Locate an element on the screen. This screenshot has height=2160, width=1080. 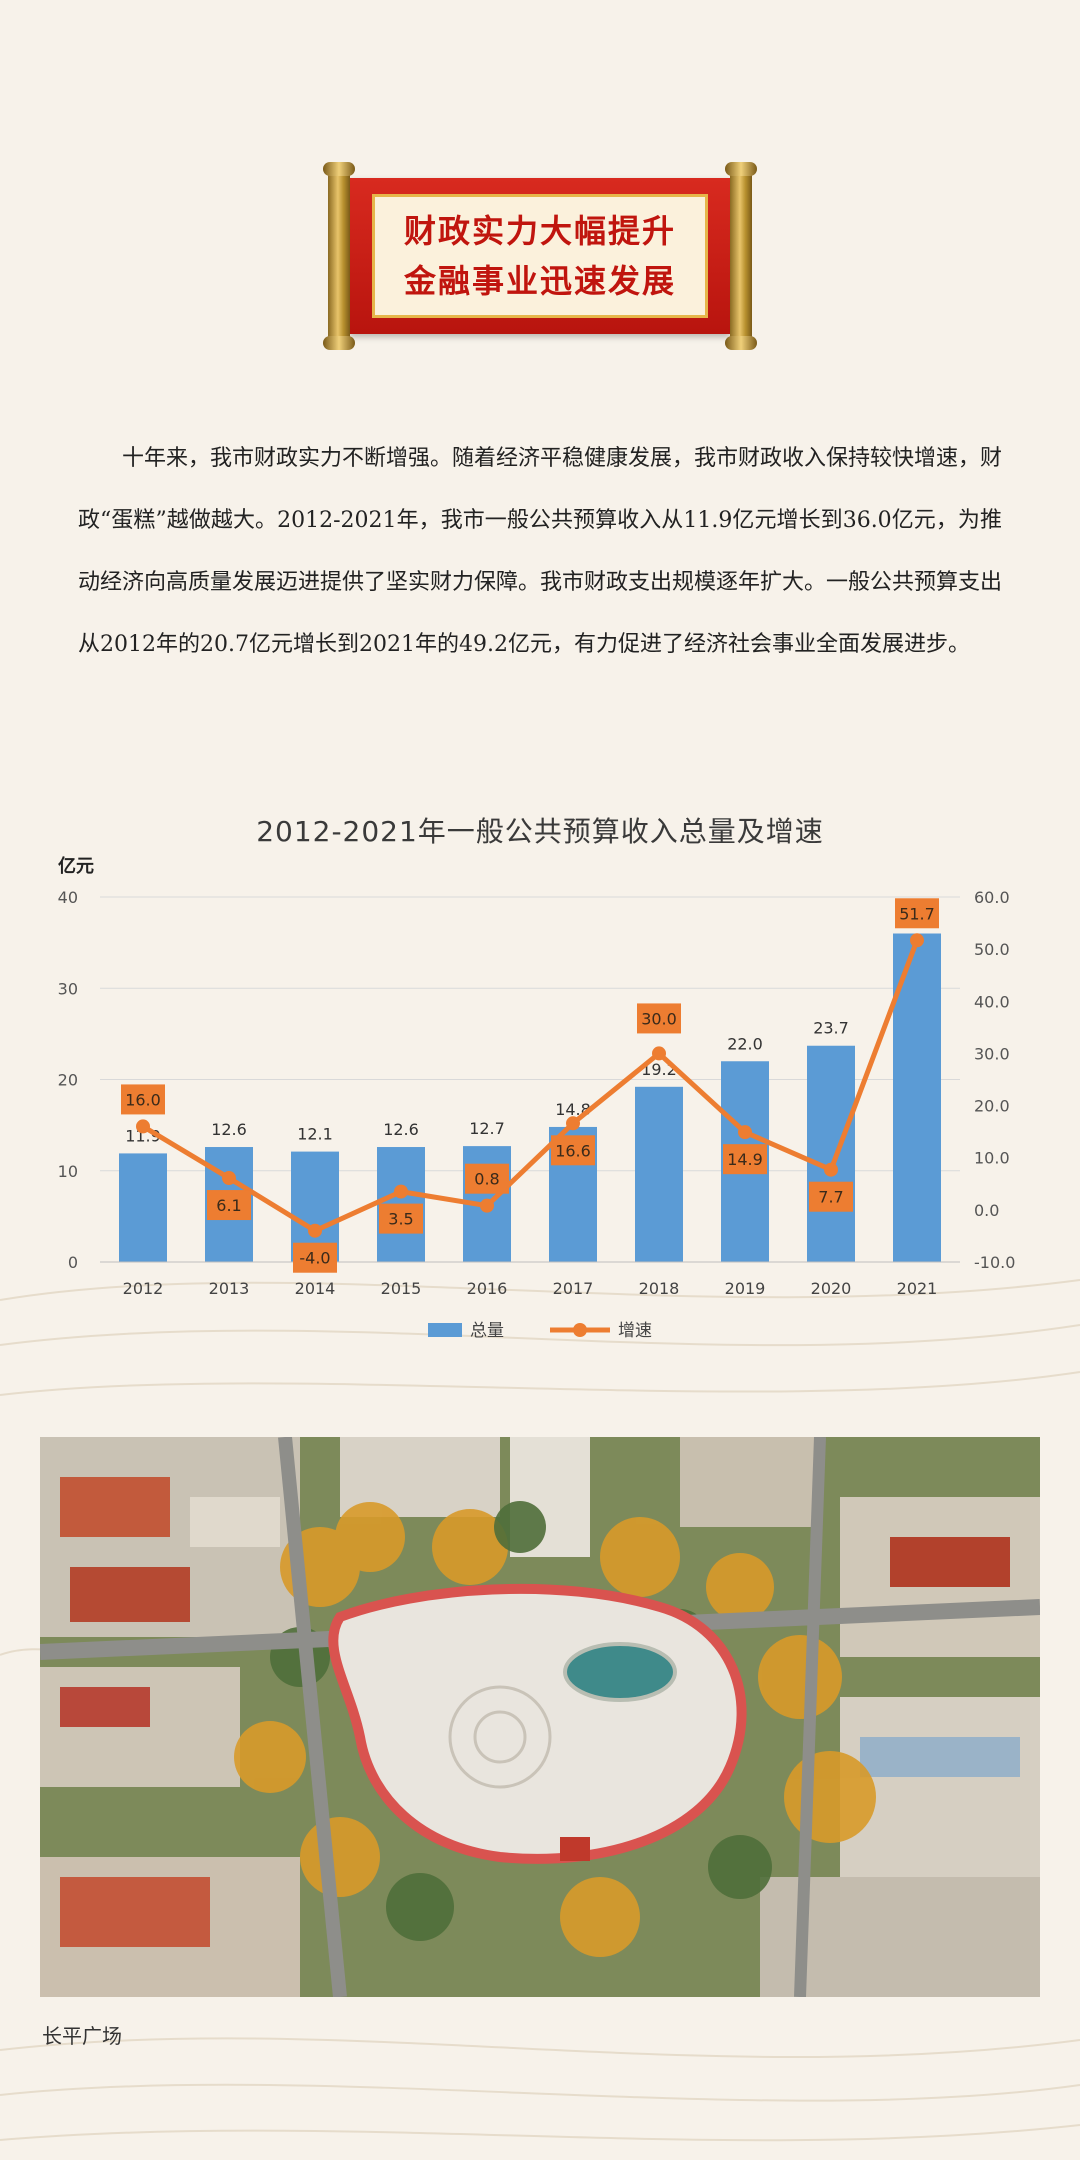
growth-value-label: 14.9 is located at coordinates (745, 1159).